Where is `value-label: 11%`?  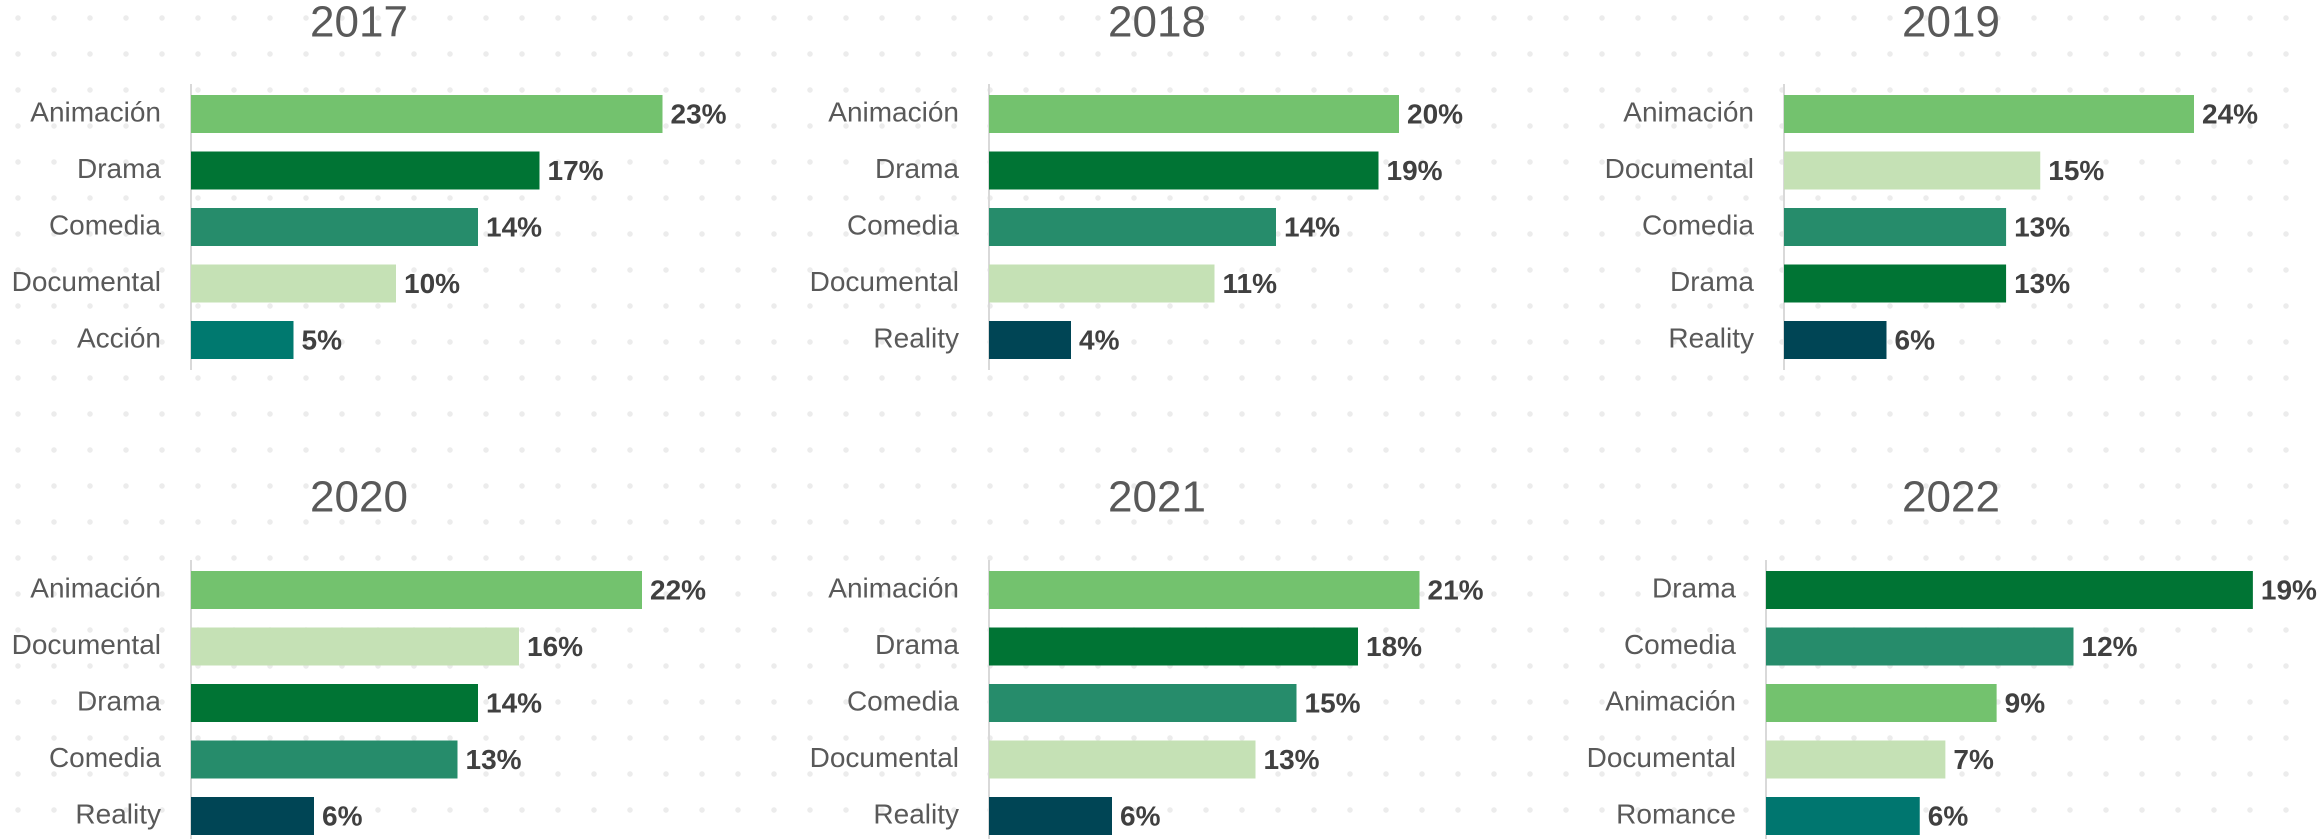
value-label: 11% is located at coordinates (1250, 283).